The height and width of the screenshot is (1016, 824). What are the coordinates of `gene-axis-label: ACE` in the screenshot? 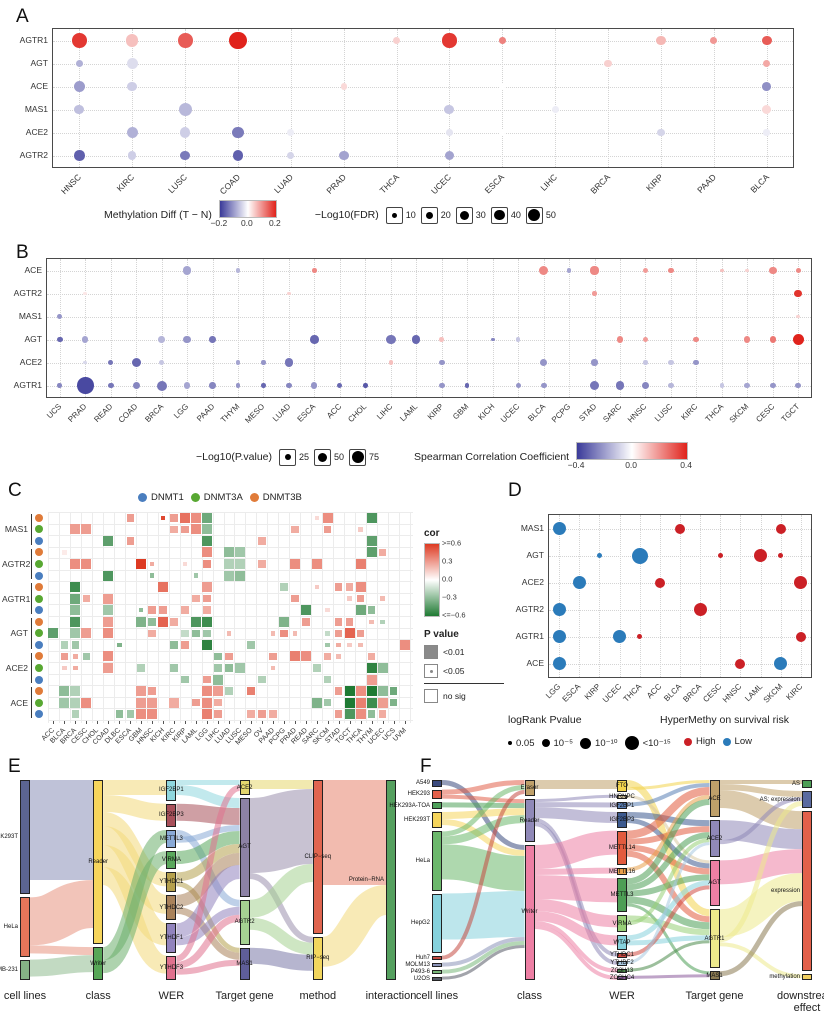 It's located at (535, 662).